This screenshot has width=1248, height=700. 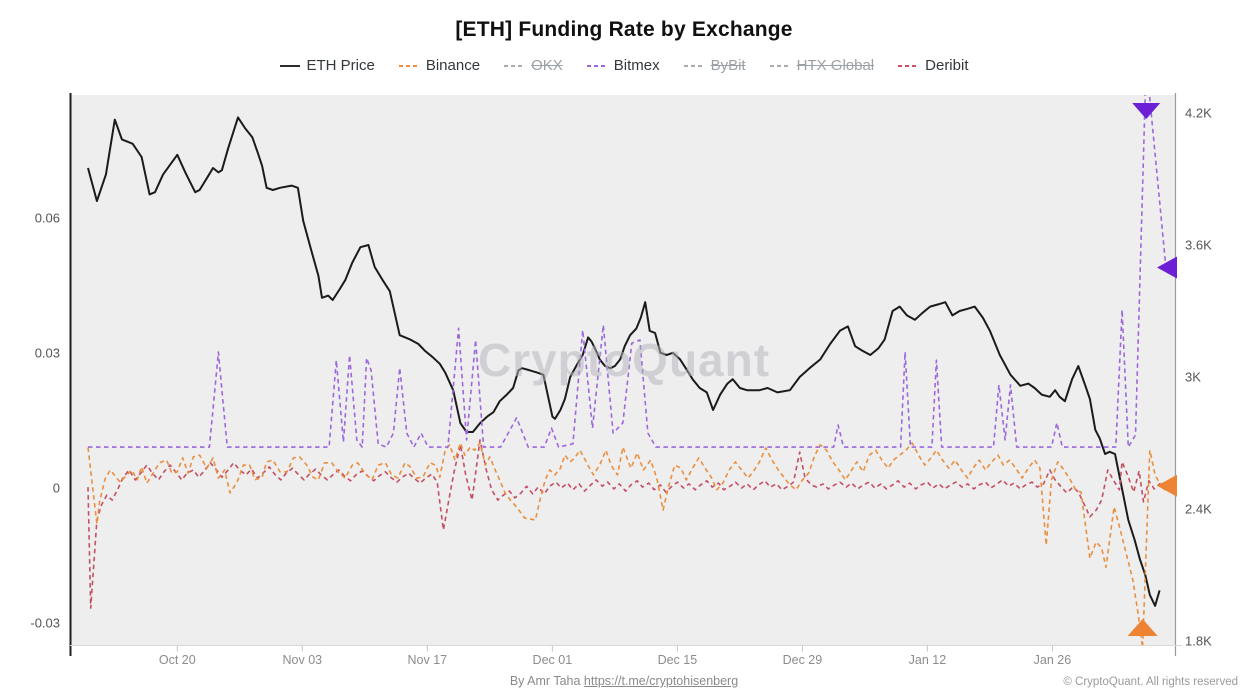 I want to click on x-tick-label: Dec 29, so click(x=803, y=660).